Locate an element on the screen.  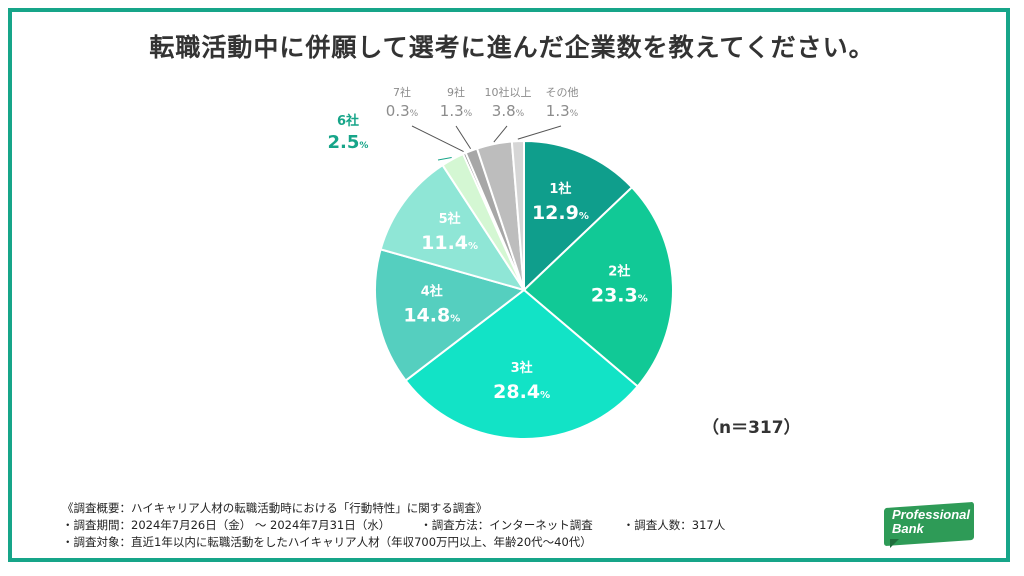
logo-text: Professional Bank is located at coordinates (931, 522).